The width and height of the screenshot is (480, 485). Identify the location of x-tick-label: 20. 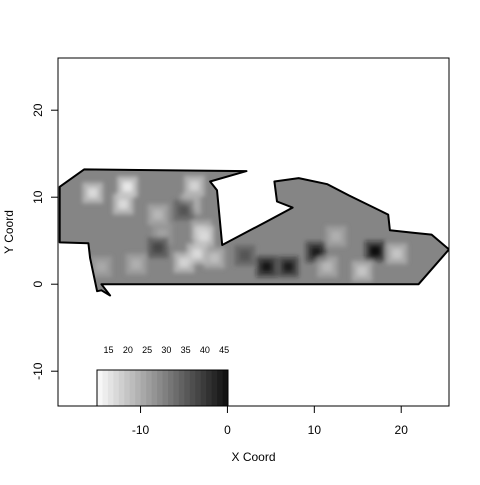
(402, 430).